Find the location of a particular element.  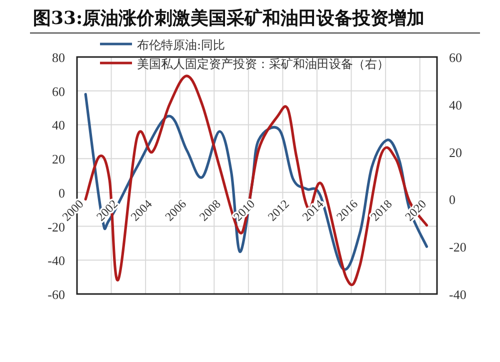

y2-tick-label: 60 is located at coordinates (455, 57).